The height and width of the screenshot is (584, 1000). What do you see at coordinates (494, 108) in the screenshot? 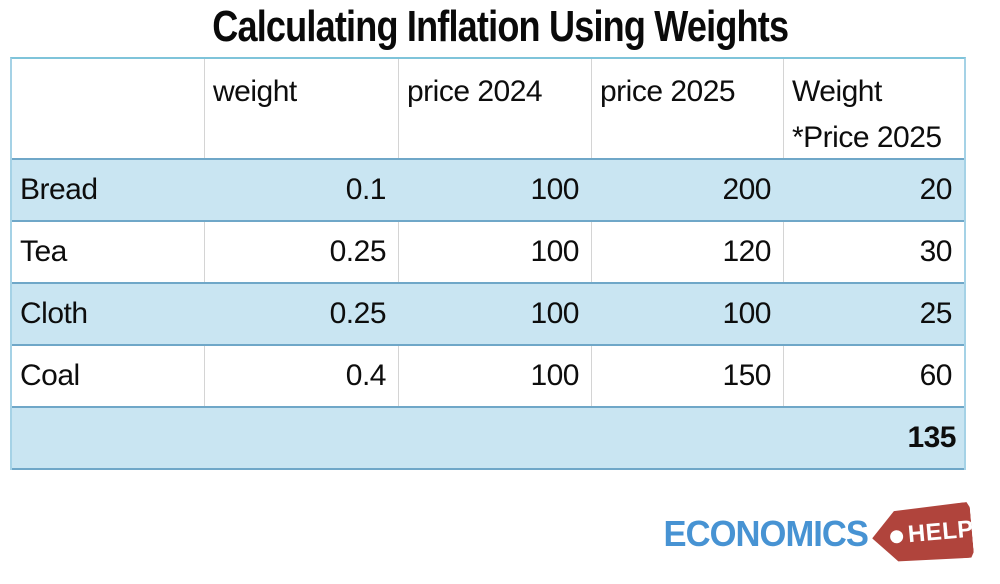
I see `column-header-price-2024: price 2024` at bounding box center [494, 108].